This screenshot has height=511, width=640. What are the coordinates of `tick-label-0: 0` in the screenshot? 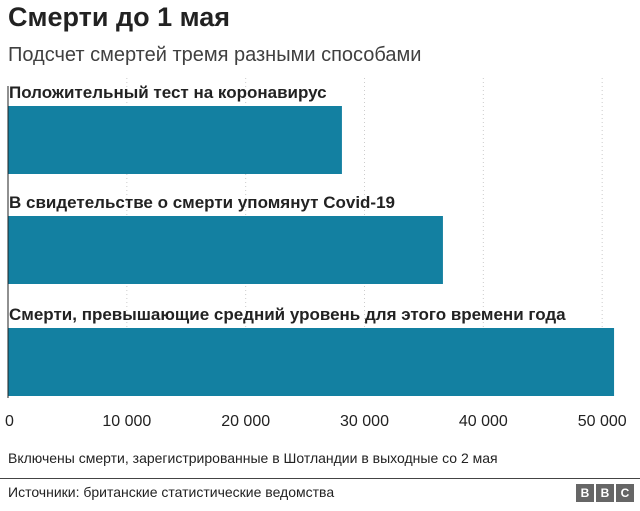 It's located at (9, 421).